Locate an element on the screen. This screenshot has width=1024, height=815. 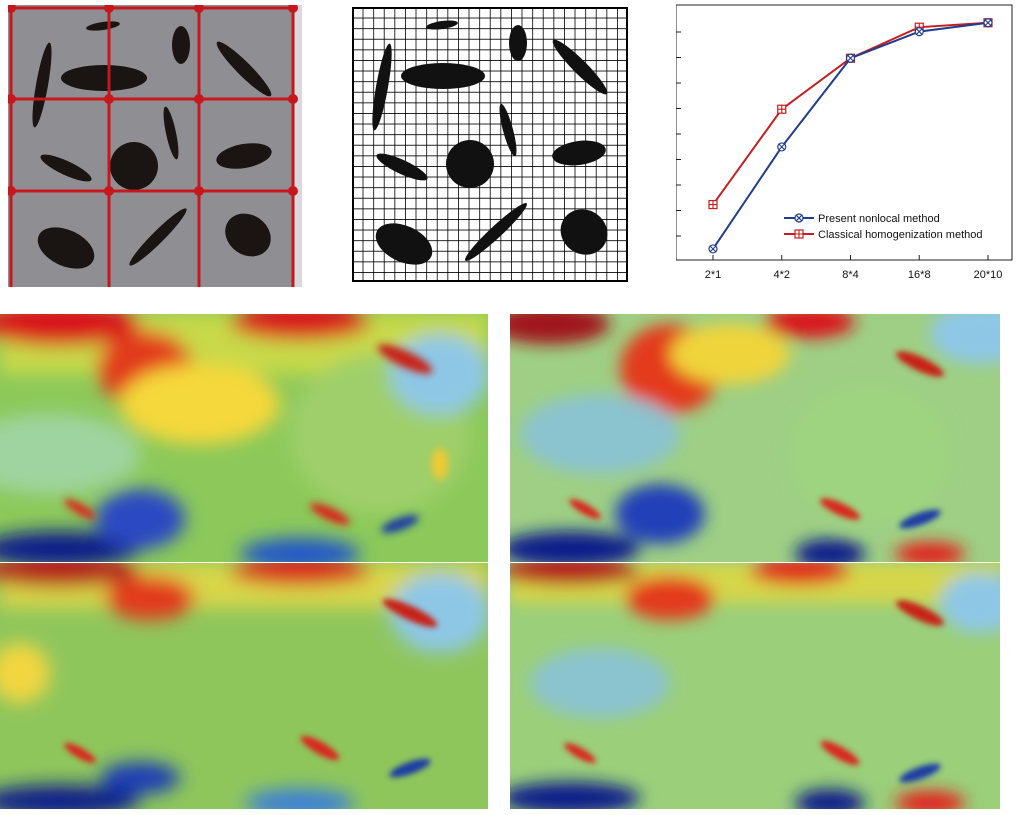
fine-mesh-panel is located at coordinates (490, 144).